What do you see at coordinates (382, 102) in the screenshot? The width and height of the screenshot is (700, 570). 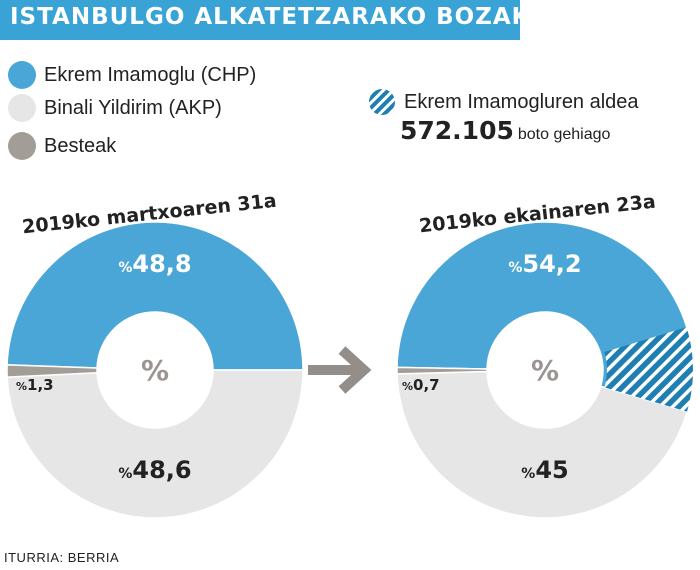 I see `hatch-swatch-icon` at bounding box center [382, 102].